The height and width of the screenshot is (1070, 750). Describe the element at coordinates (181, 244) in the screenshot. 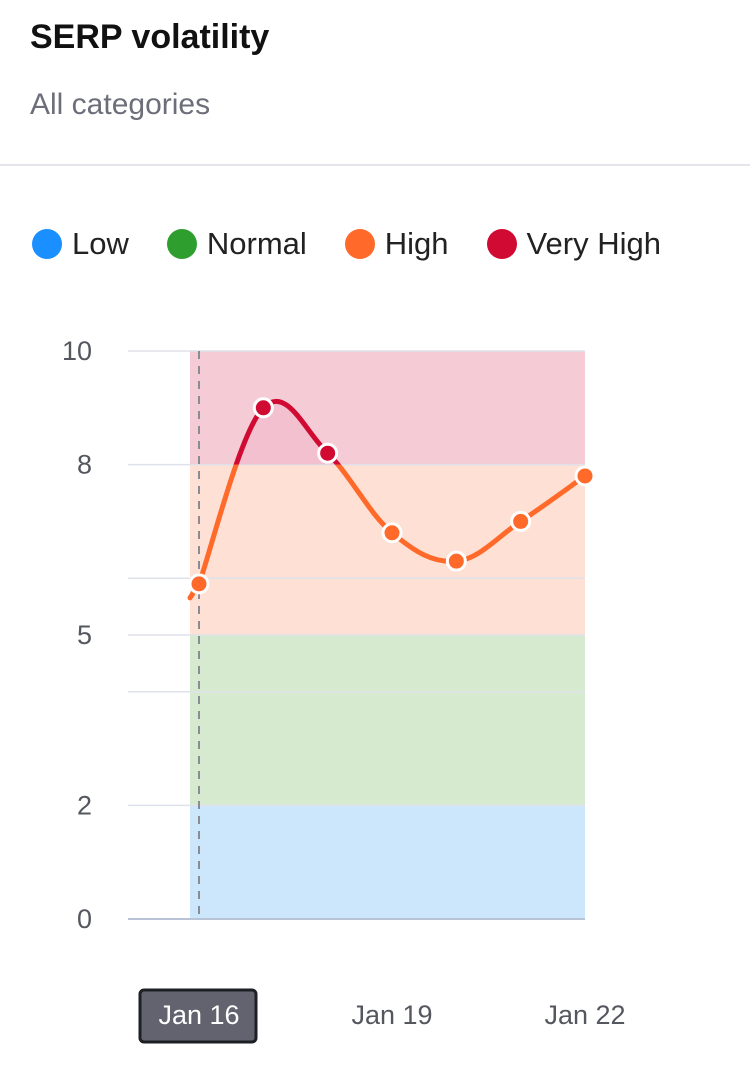

I see `legend-dot-normal` at that location.